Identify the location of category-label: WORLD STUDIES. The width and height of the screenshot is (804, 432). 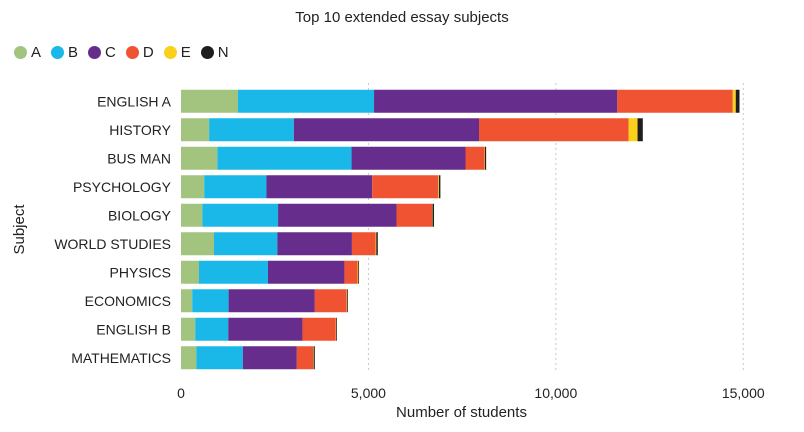
(112, 244).